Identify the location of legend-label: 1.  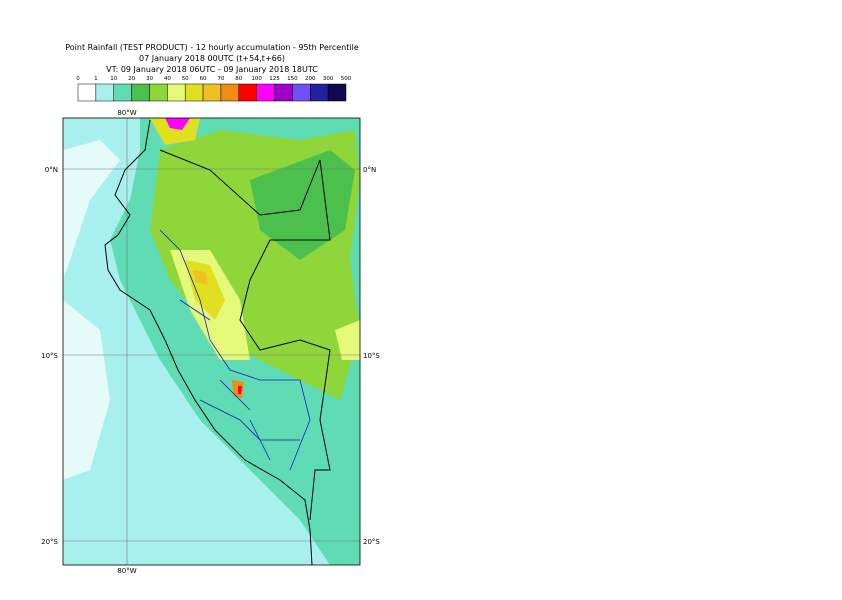
(96, 79).